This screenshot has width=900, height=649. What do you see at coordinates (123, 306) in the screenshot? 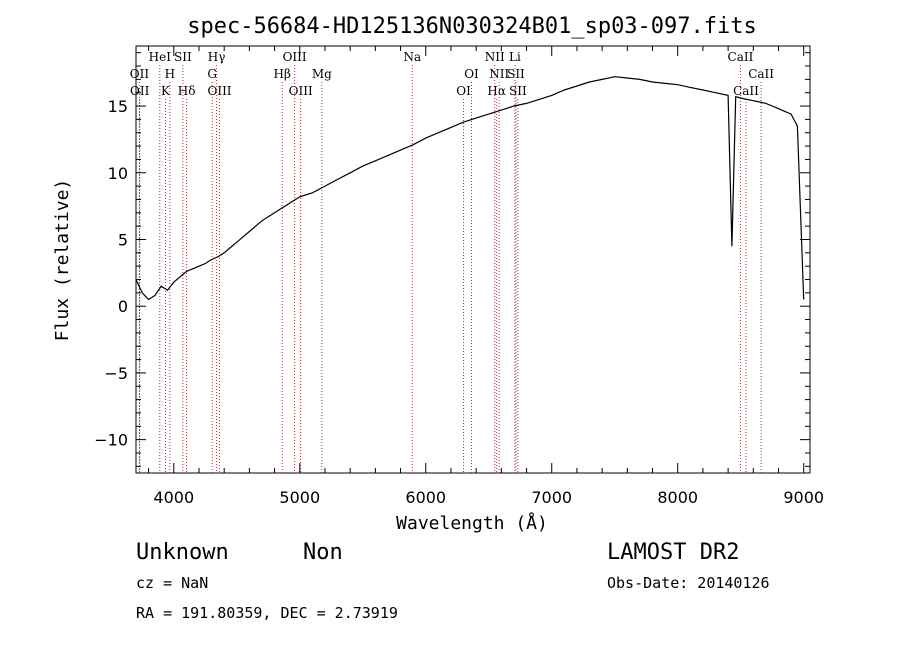
I see `y-tick-label: 0` at bounding box center [123, 306].